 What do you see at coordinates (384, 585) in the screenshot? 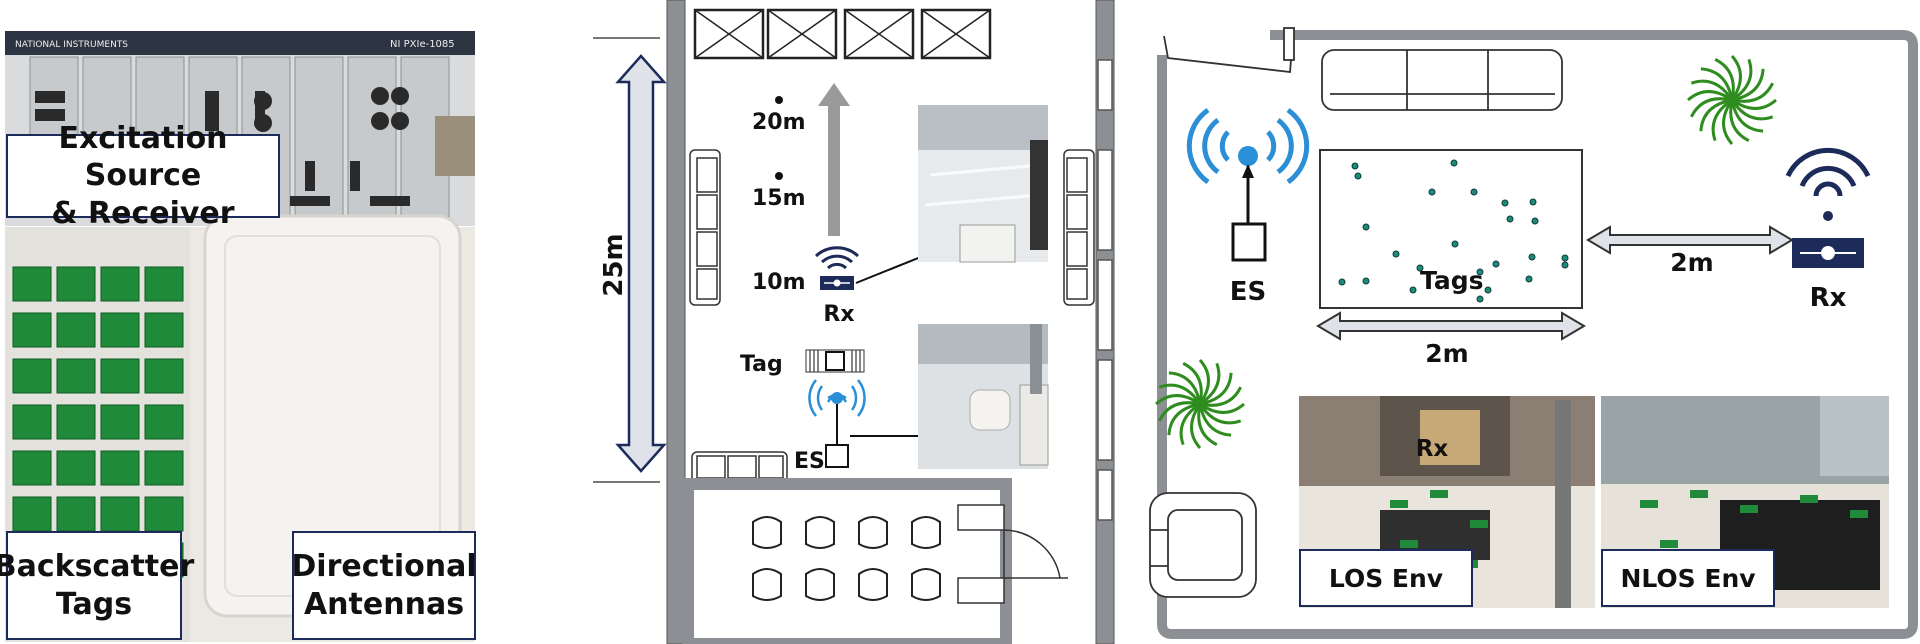
I see `antennas-label: Directional Antennas` at bounding box center [384, 585].